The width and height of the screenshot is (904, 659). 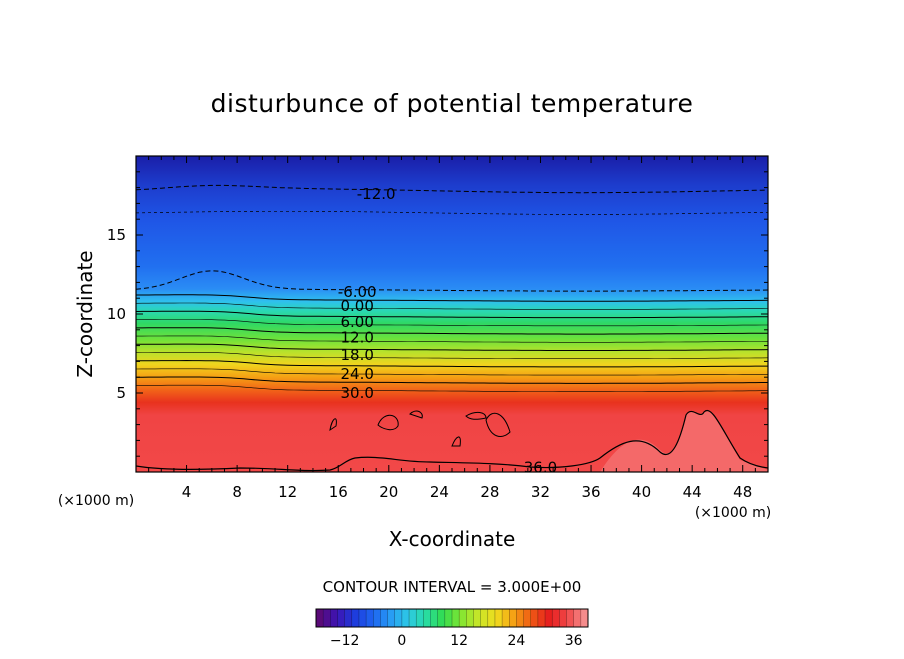 What do you see at coordinates (345, 641) in the screenshot?
I see `colorbar-tick-label: −12` at bounding box center [345, 641].